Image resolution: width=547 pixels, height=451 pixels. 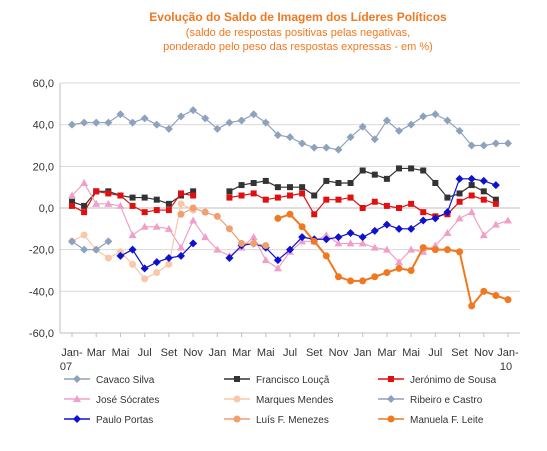 I want to click on legend-item: Francisco Louçã, so click(x=277, y=380).